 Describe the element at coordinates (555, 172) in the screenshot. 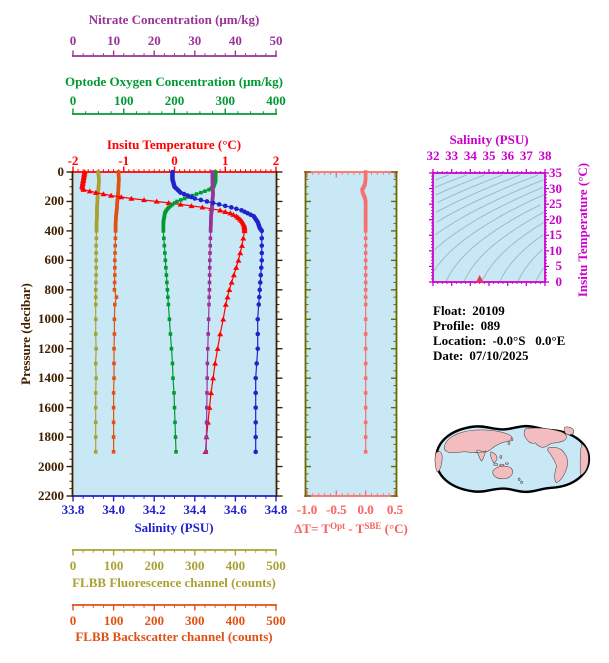

I see `ts-temperature-tick-label: 35` at that location.